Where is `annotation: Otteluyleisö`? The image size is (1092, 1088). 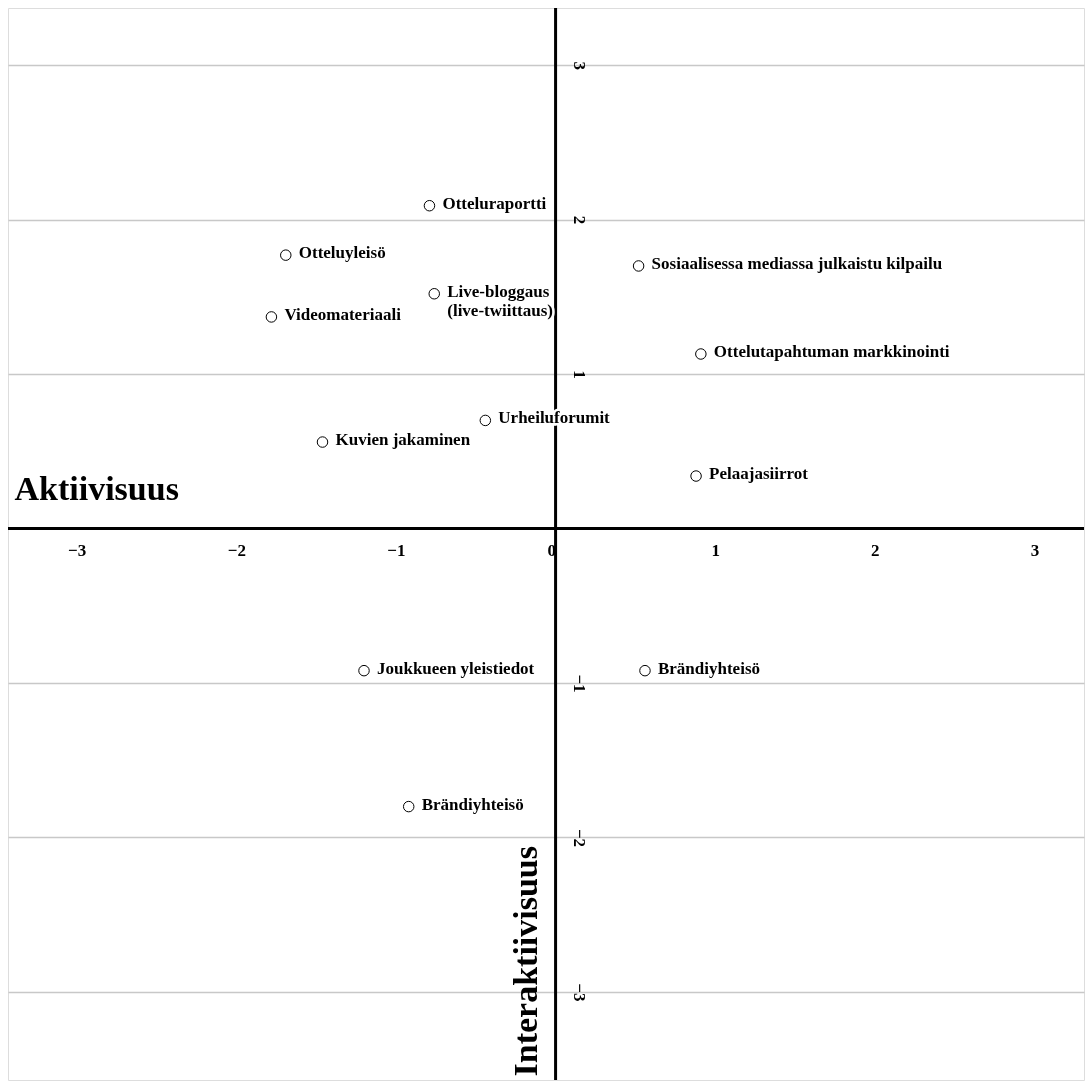
annotation: Otteluyleisö is located at coordinates (342, 253).